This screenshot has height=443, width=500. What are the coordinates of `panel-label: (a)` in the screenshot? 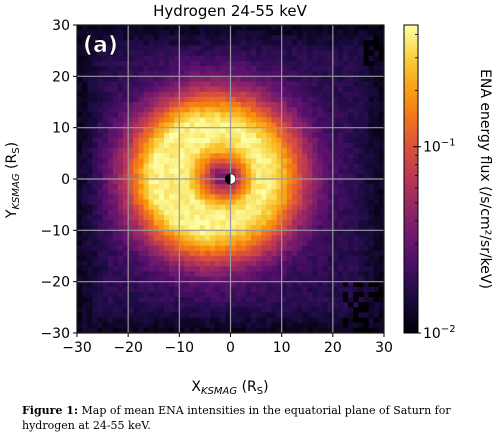 It's located at (100, 45).